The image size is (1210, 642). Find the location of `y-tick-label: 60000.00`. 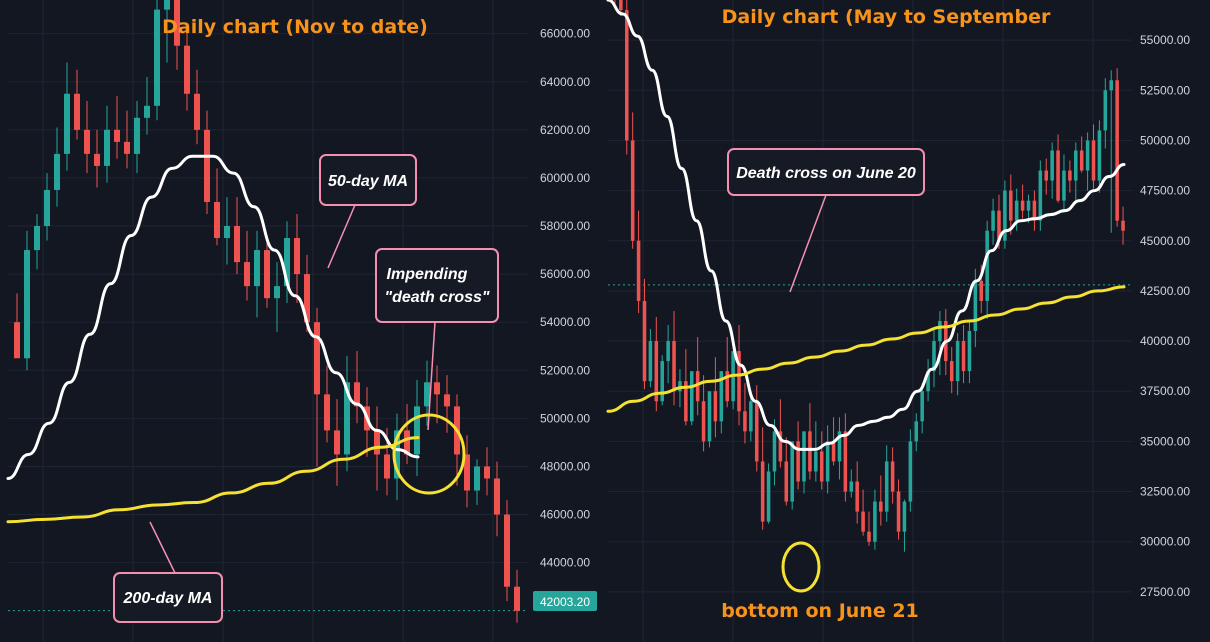

y-tick-label: 60000.00 is located at coordinates (565, 178).